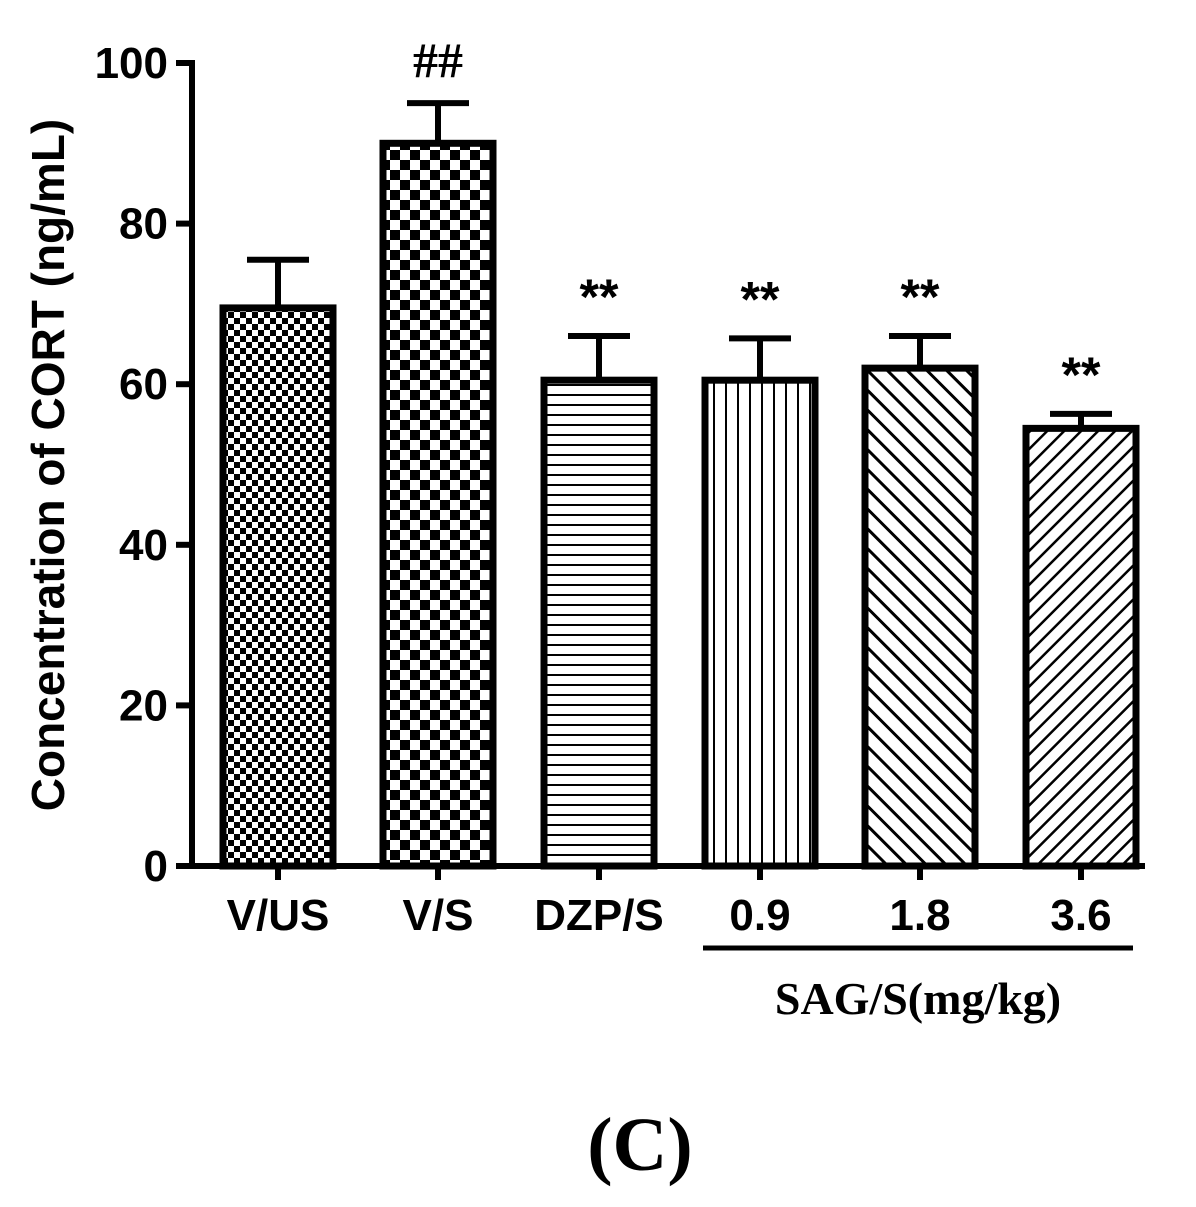 This screenshot has height=1207, width=1196. I want to click on x-axis: V/US V/S DZP/S 0.9 1.8 3.6, so click(667, 901).